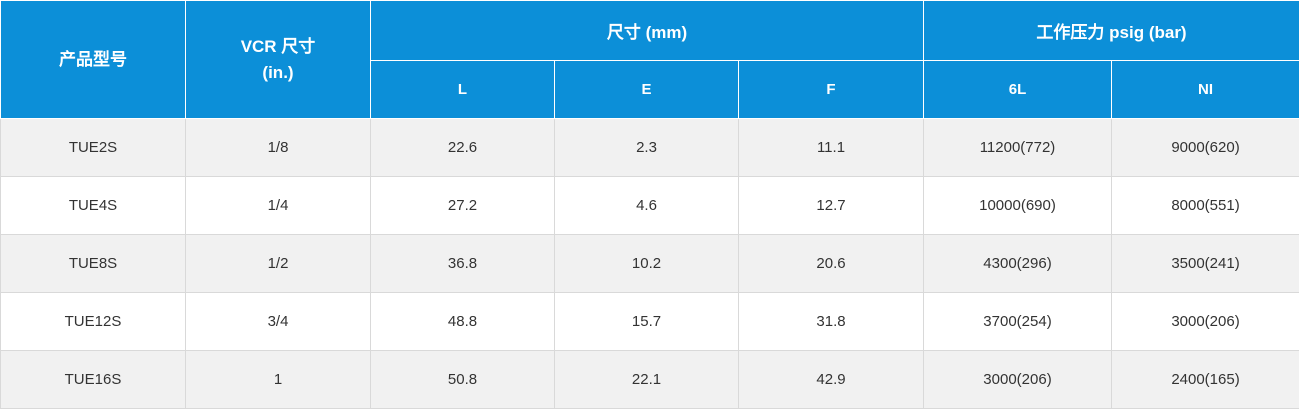 This screenshot has height=420, width=1299. What do you see at coordinates (93, 147) in the screenshot?
I see `cell-model: TUE2S` at bounding box center [93, 147].